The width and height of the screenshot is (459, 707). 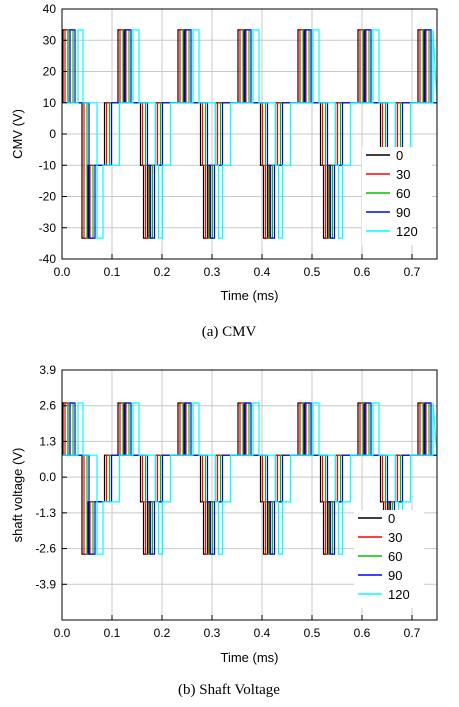 I want to click on y-tick-label: -30, so click(x=48, y=228).